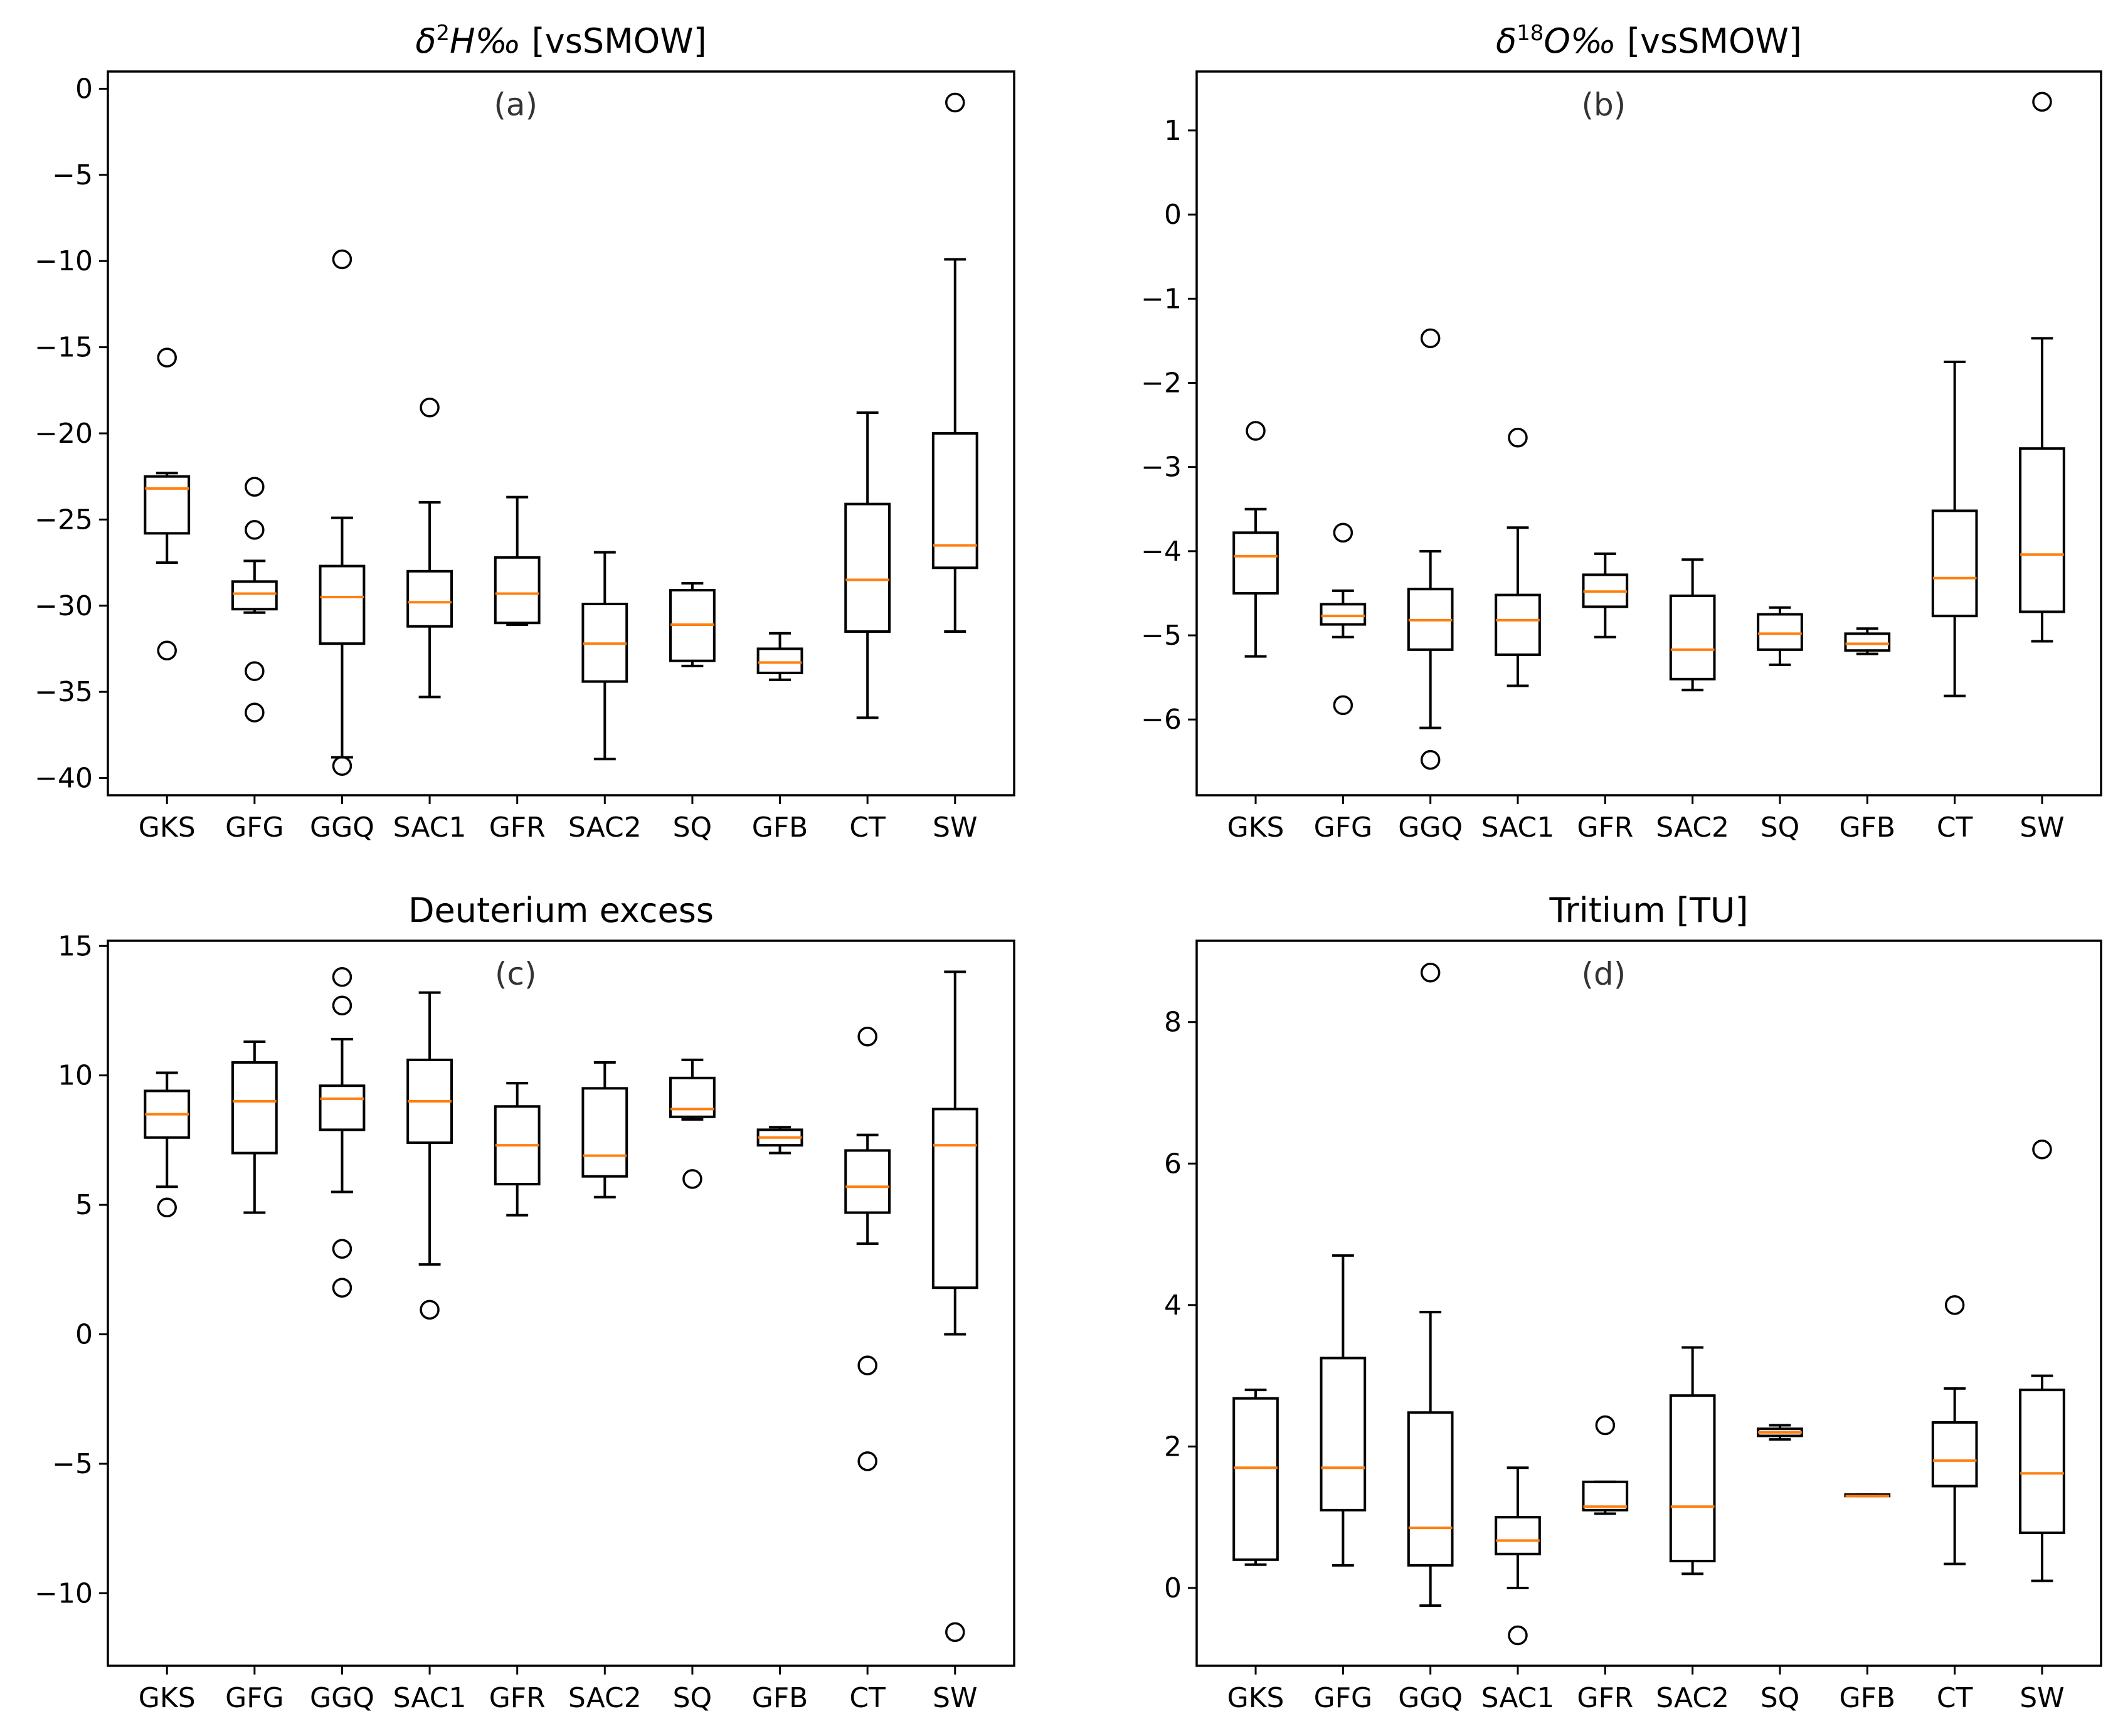 The width and height of the screenshot is (2118, 1736). What do you see at coordinates (954, 362) in the screenshot?
I see `panel-a-box-sw` at bounding box center [954, 362].